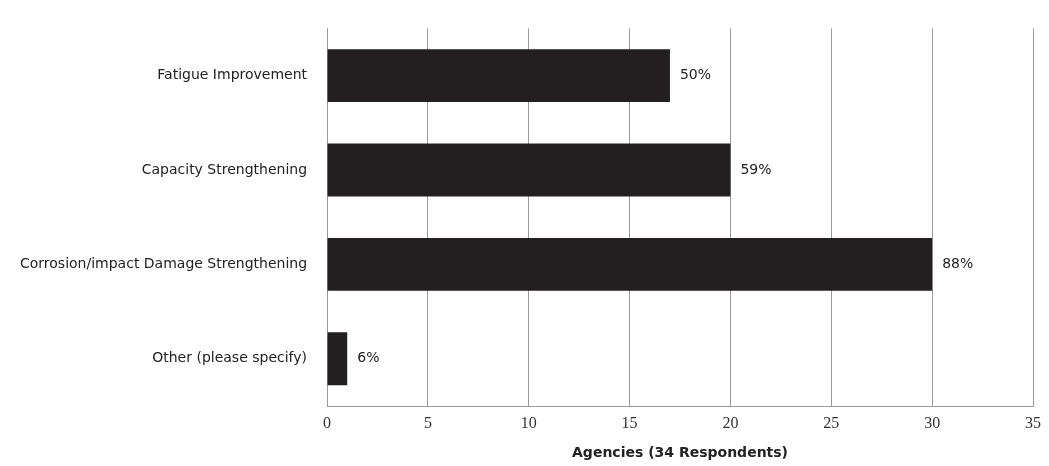 This screenshot has width=1049, height=466. What do you see at coordinates (831, 422) in the screenshot?
I see `x-tick-label: 25` at bounding box center [831, 422].